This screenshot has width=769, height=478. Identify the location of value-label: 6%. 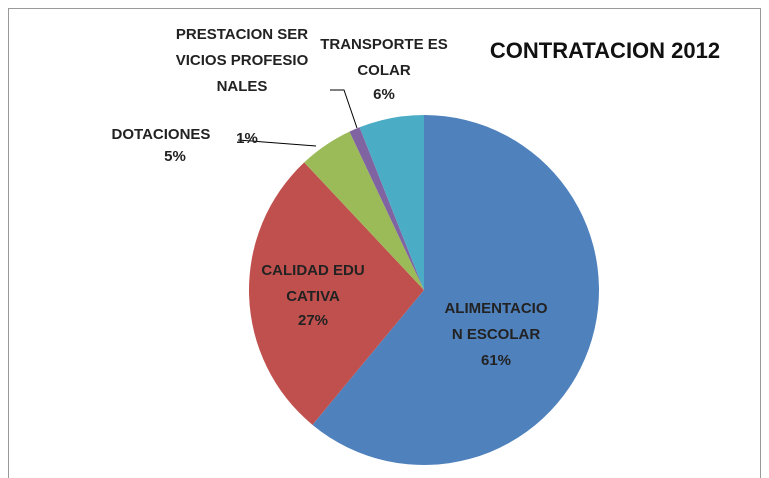
(384, 94).